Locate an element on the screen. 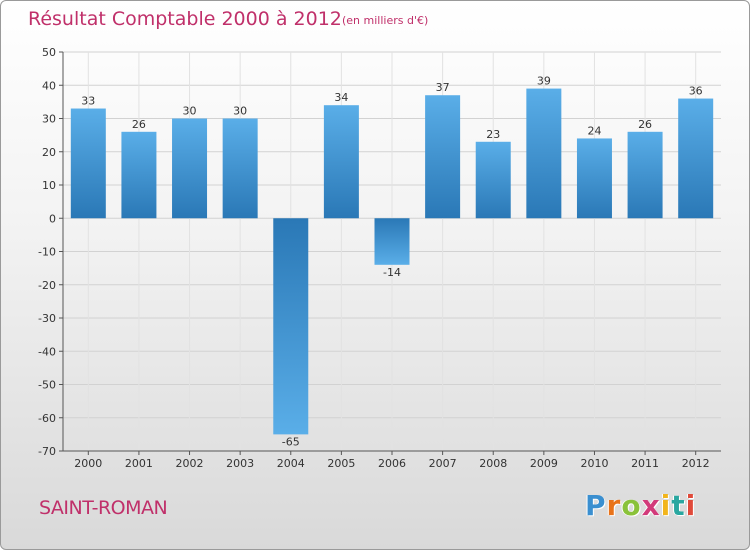 This screenshot has height=550, width=750. y-tick-label: -70 is located at coordinates (47, 451).